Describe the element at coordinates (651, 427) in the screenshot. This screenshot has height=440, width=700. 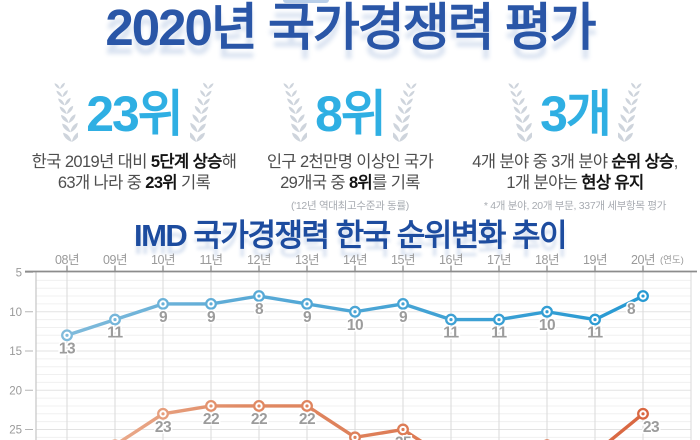
I see `value-label: 23` at that location.